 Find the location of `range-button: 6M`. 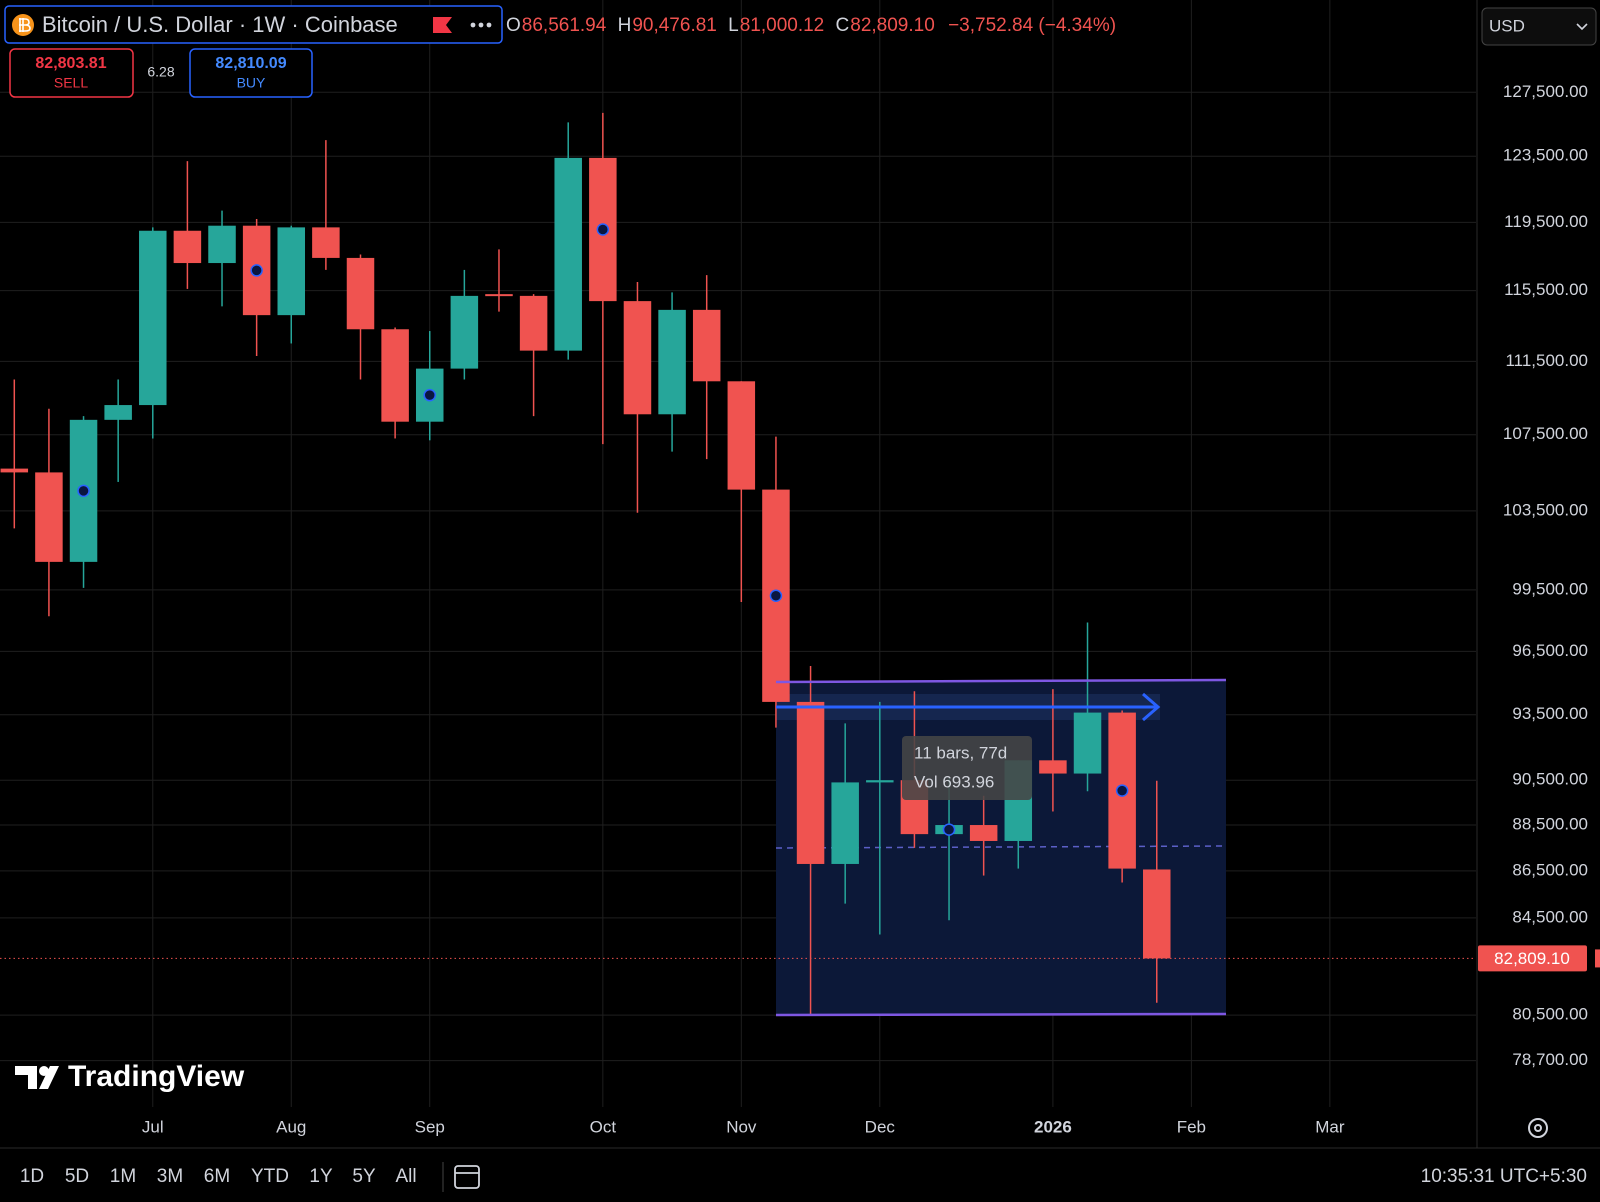

range-button: 6M is located at coordinates (217, 1176).